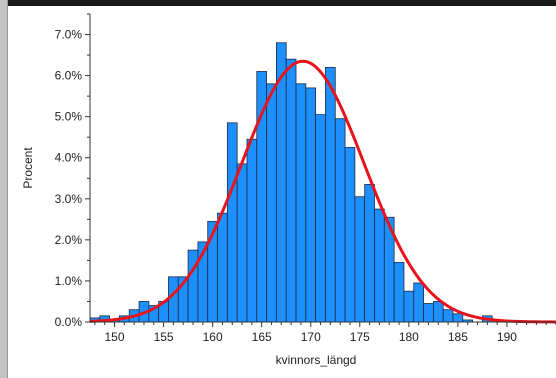 The height and width of the screenshot is (378, 556). I want to click on y-tick-label: 2.0%, so click(69, 240).